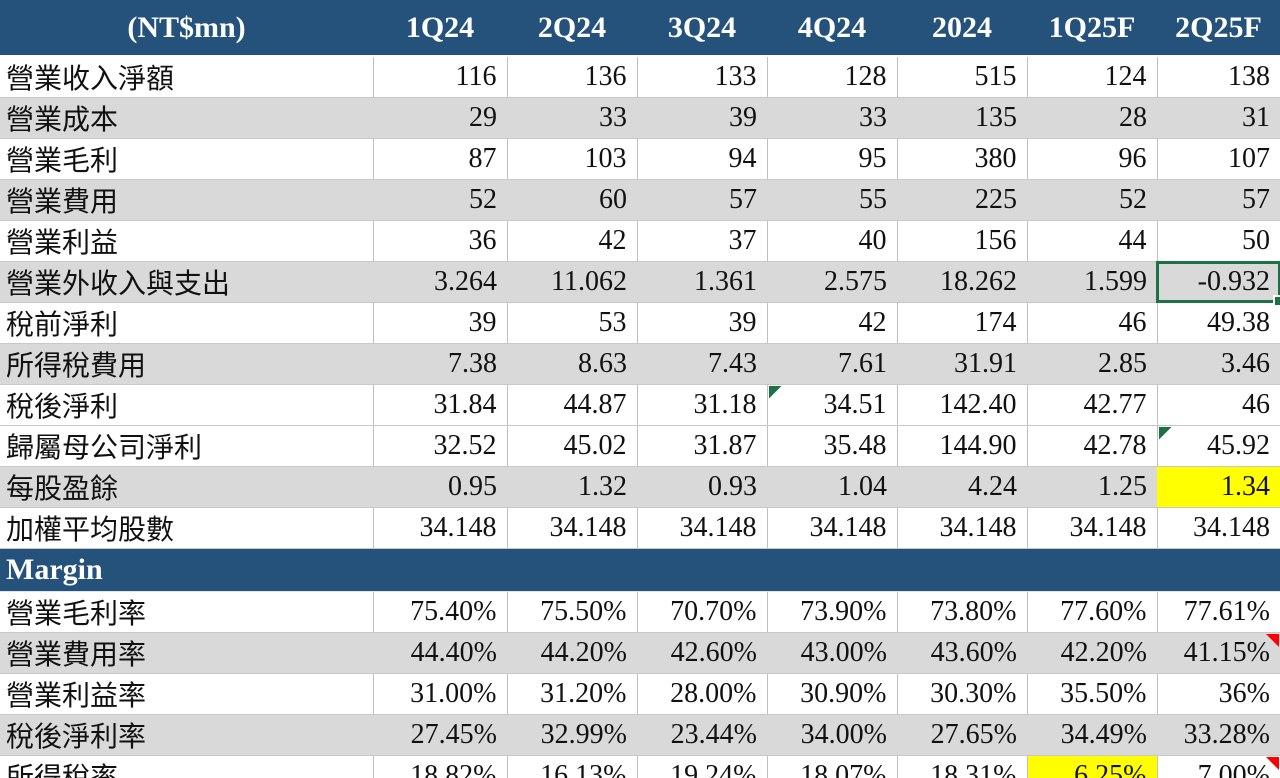 The height and width of the screenshot is (778, 1280). Describe the element at coordinates (702, 694) in the screenshot. I see `table-cell: 28.00%` at that location.